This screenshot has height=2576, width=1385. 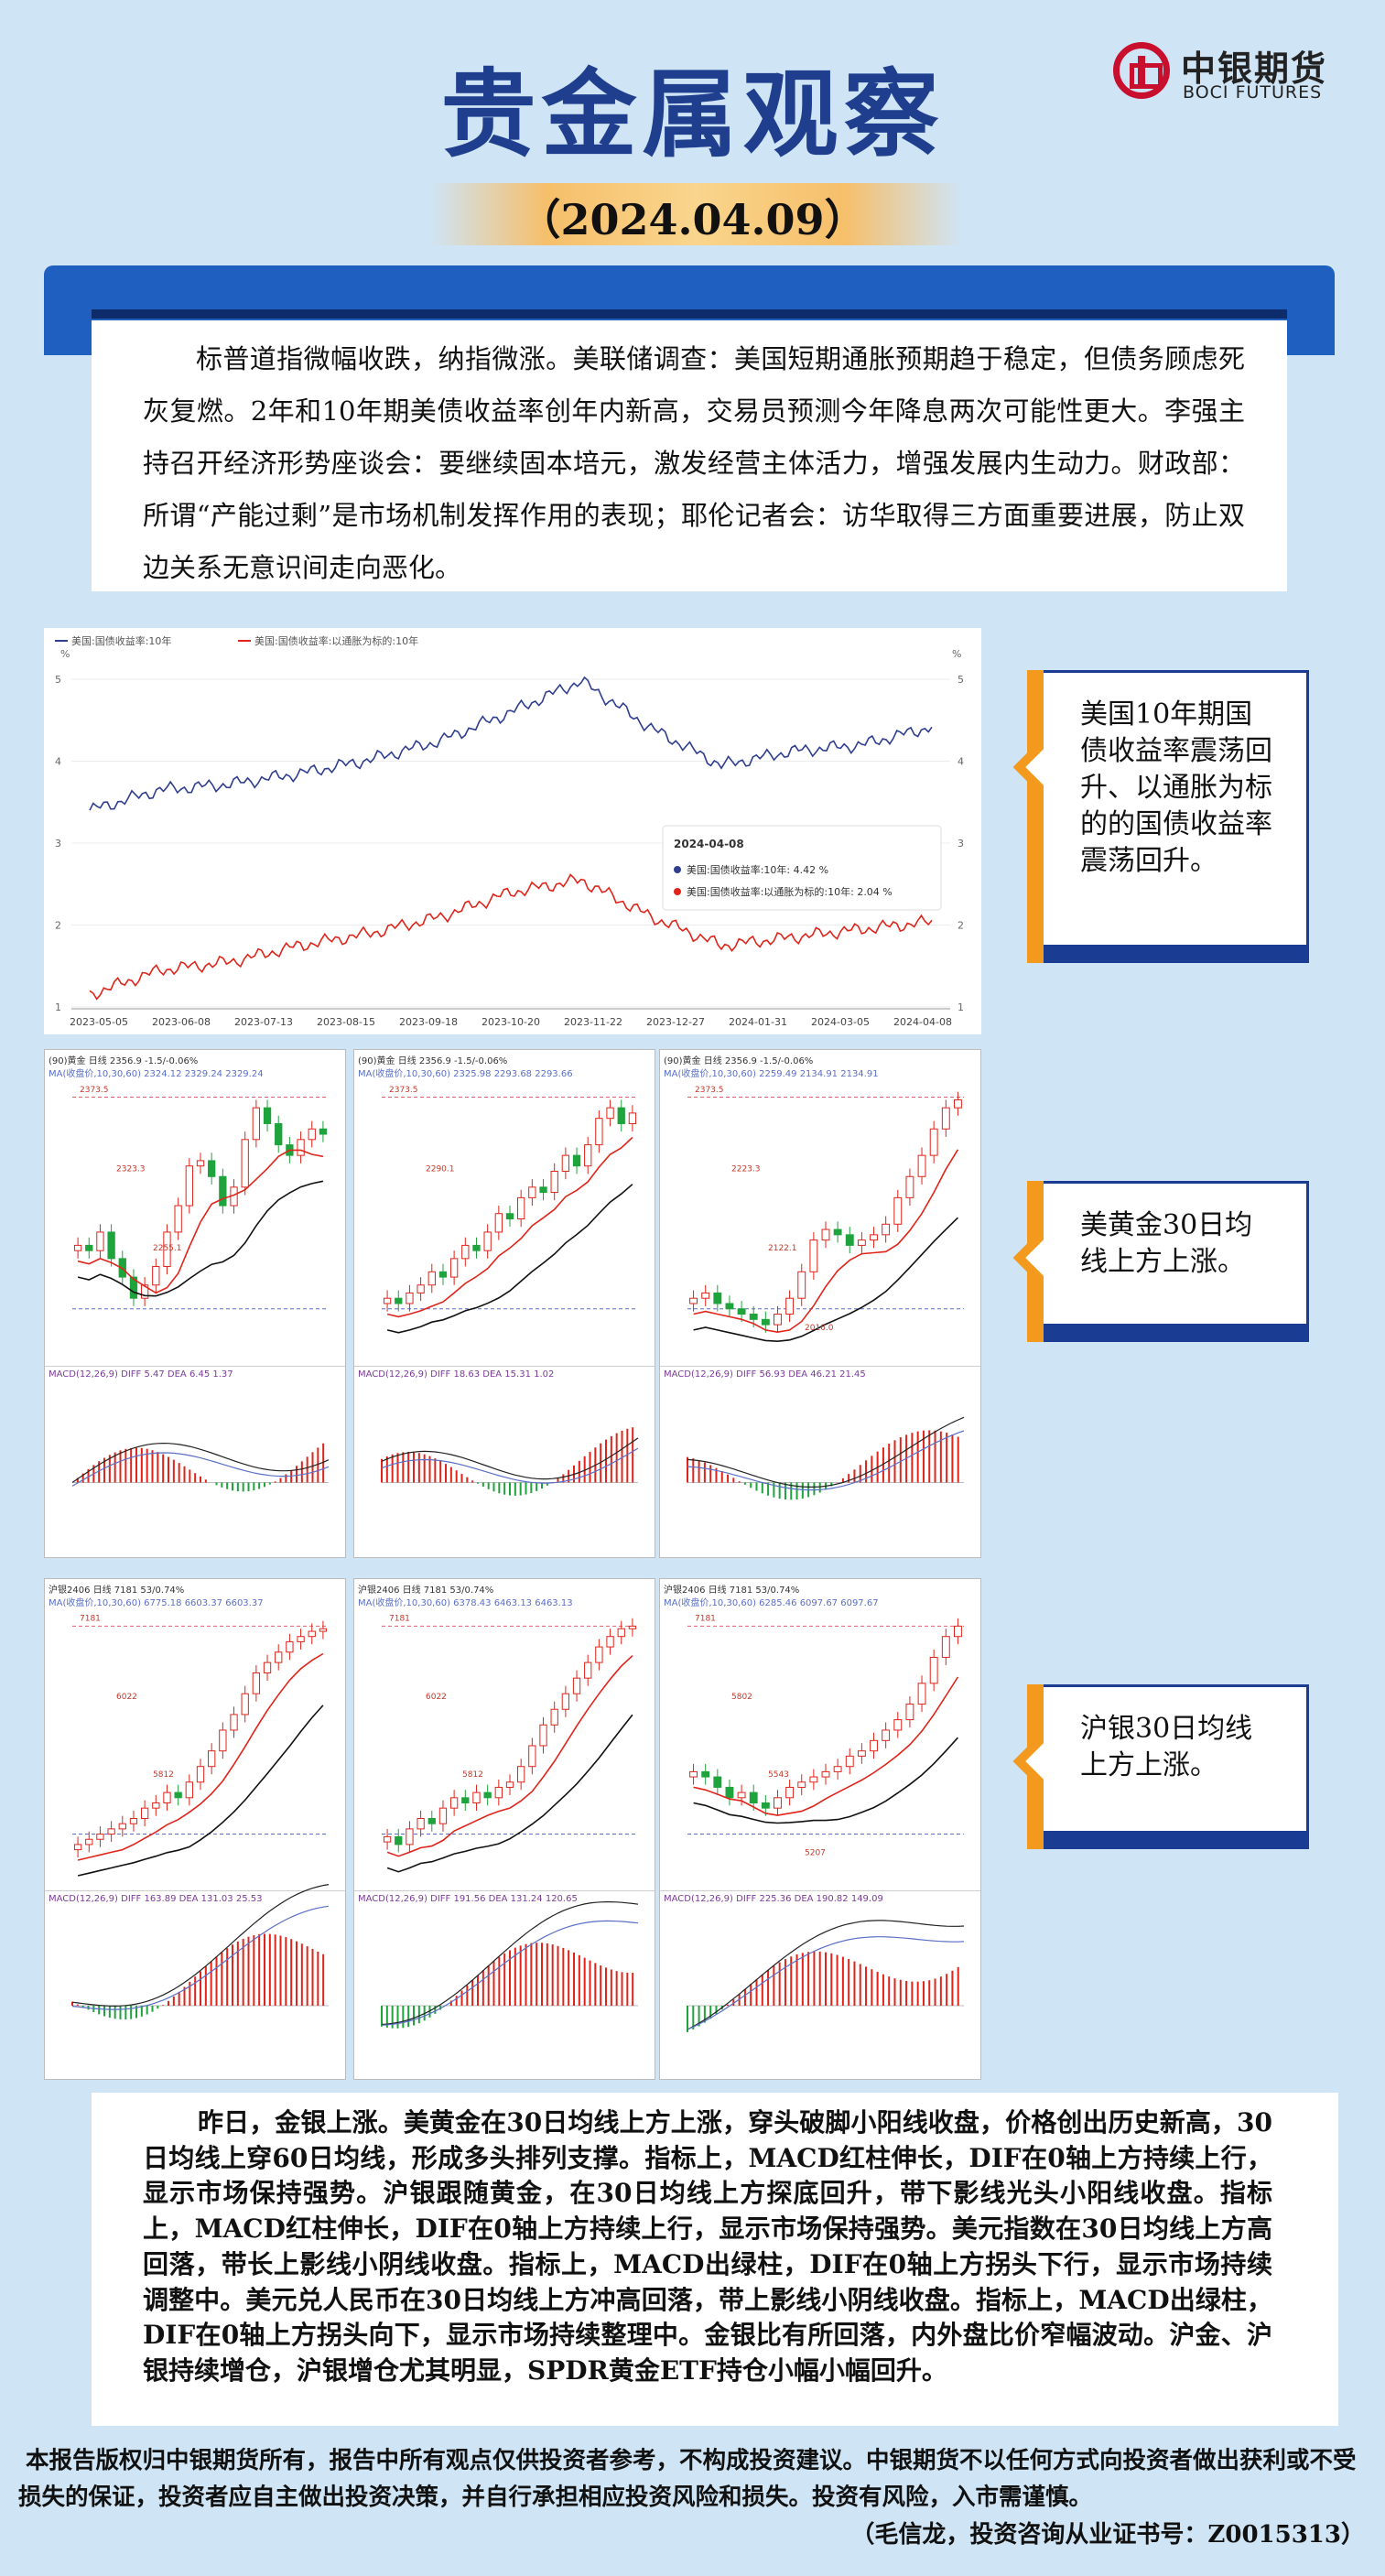 What do you see at coordinates (156, 1074) in the screenshot?
I see `panel-ma-readout: MA(收盘价,10,30,60) 2324.12 2329.24 2329.24` at bounding box center [156, 1074].